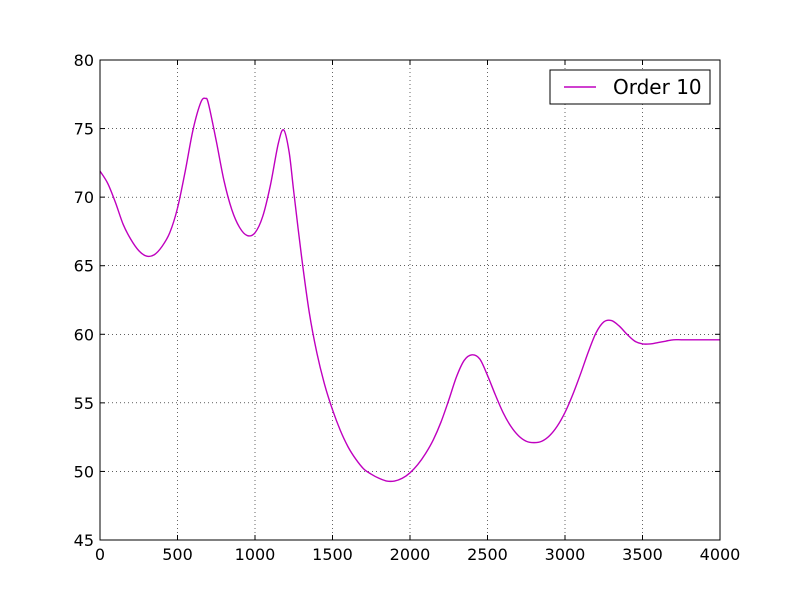 This screenshot has width=800, height=604. What do you see at coordinates (84, 540) in the screenshot?
I see `y-tick-label: 45` at bounding box center [84, 540].